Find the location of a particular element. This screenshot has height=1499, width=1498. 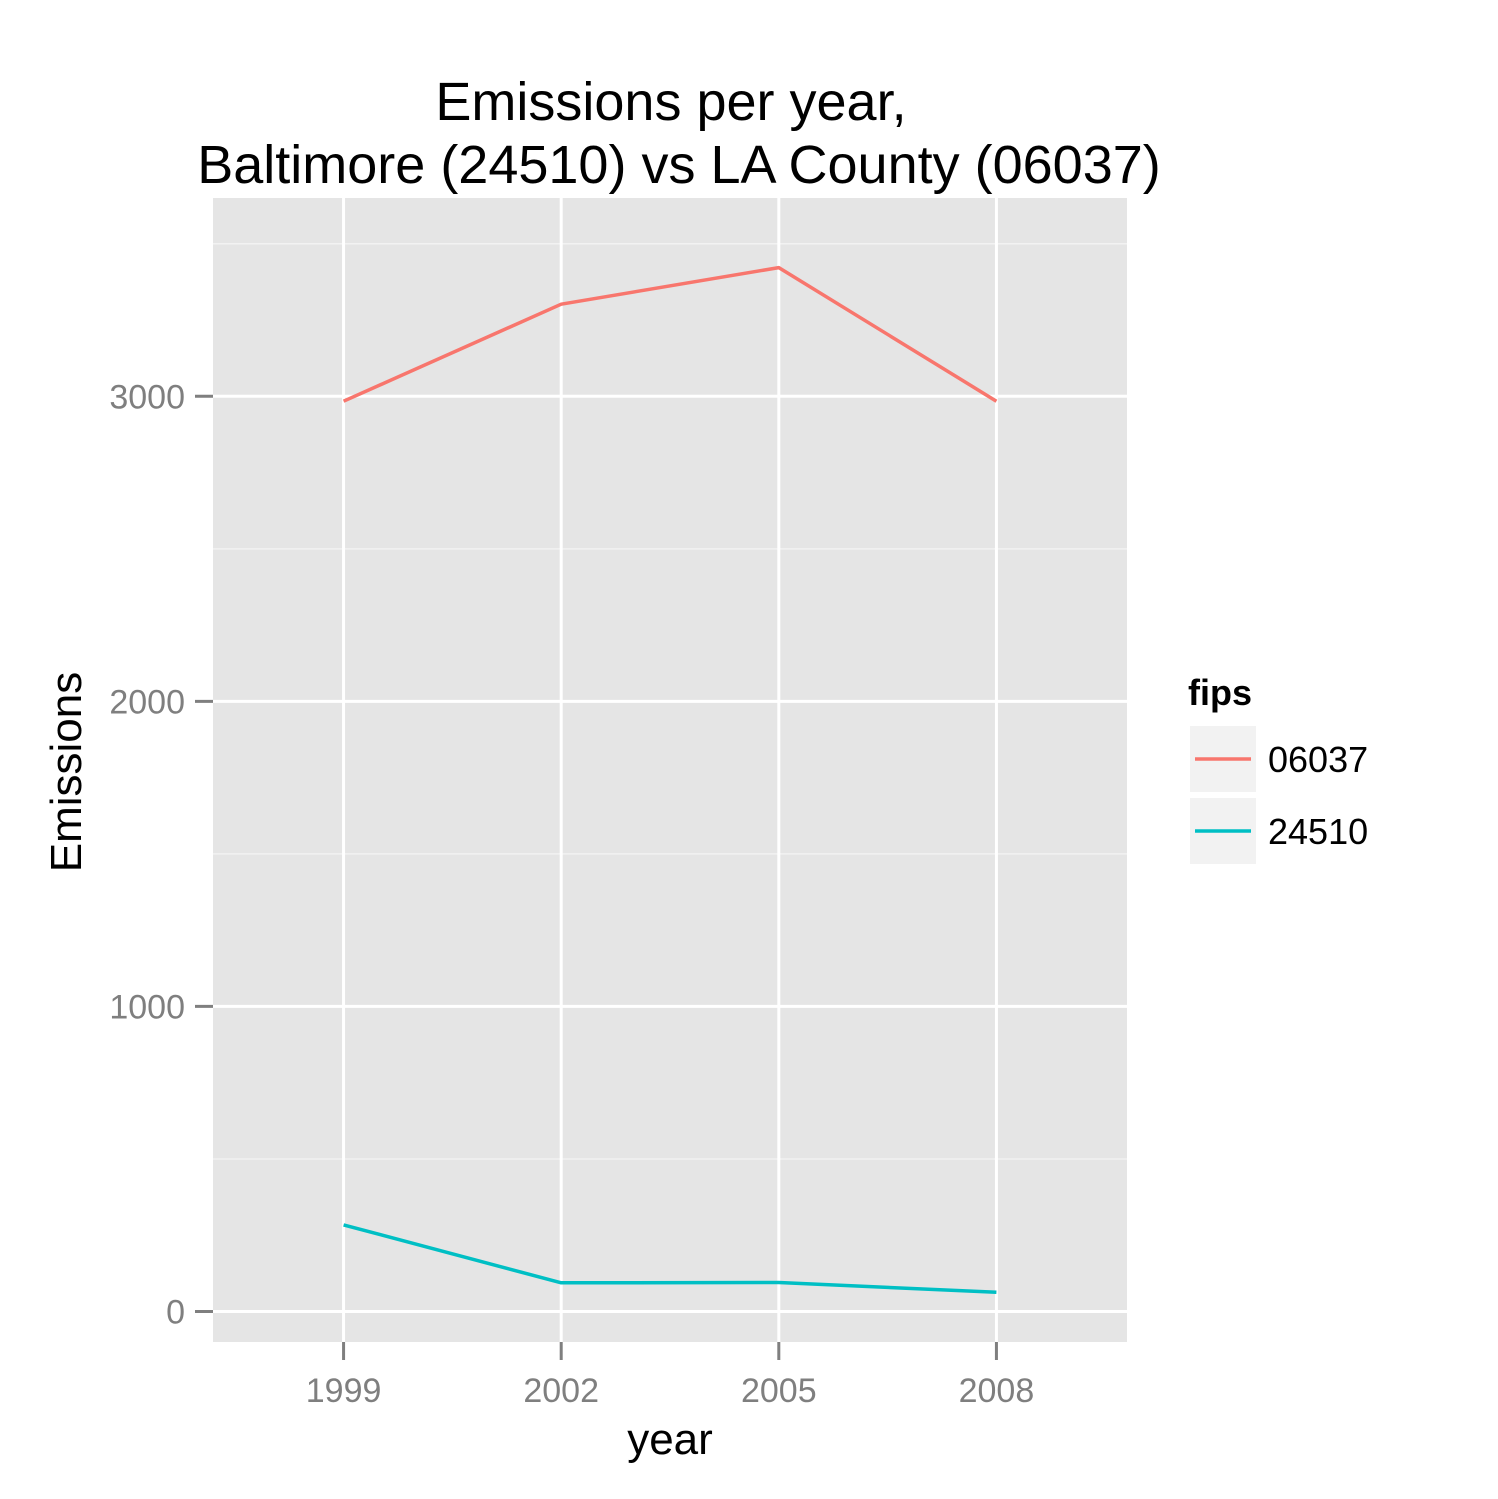

x-axis: 1999 2002 2005 2008 is located at coordinates (670, 1376).